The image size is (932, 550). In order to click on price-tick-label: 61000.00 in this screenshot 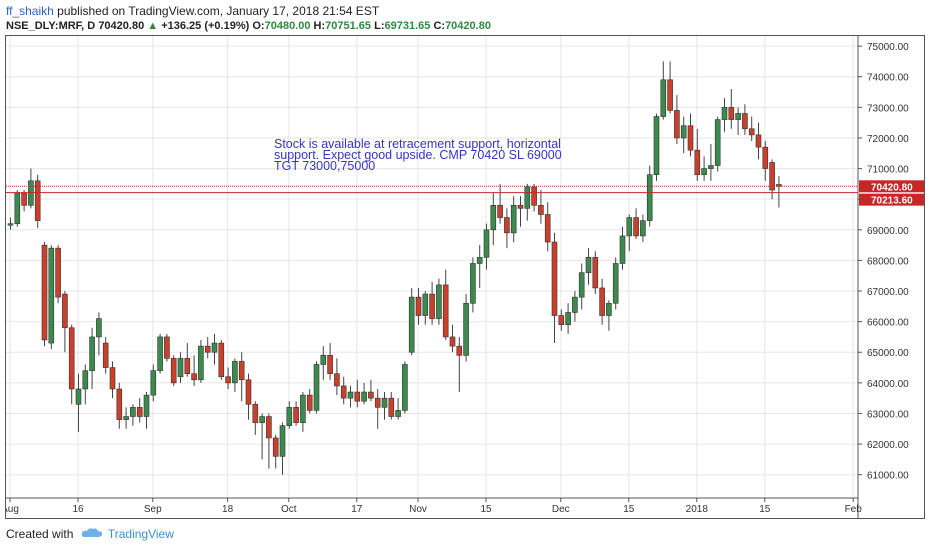, I will do `click(888, 476)`.